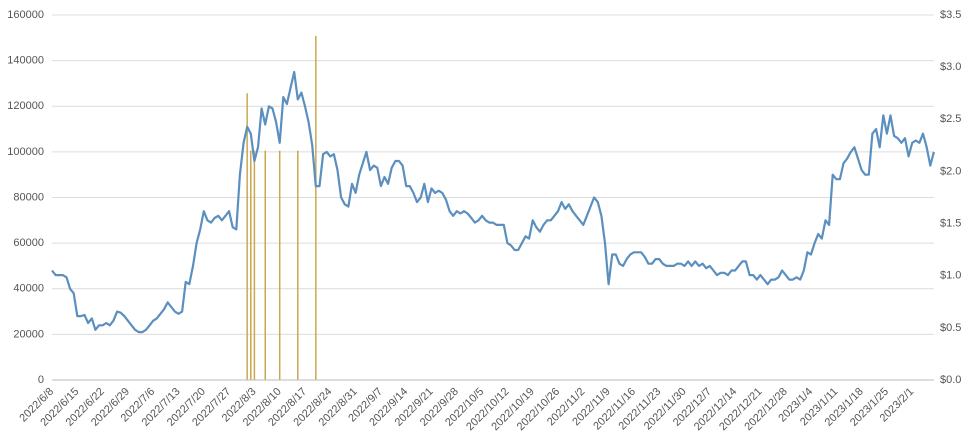 The height and width of the screenshot is (442, 972). What do you see at coordinates (950, 119) in the screenshot?
I see `y2-tick-label: $2.5` at bounding box center [950, 119].